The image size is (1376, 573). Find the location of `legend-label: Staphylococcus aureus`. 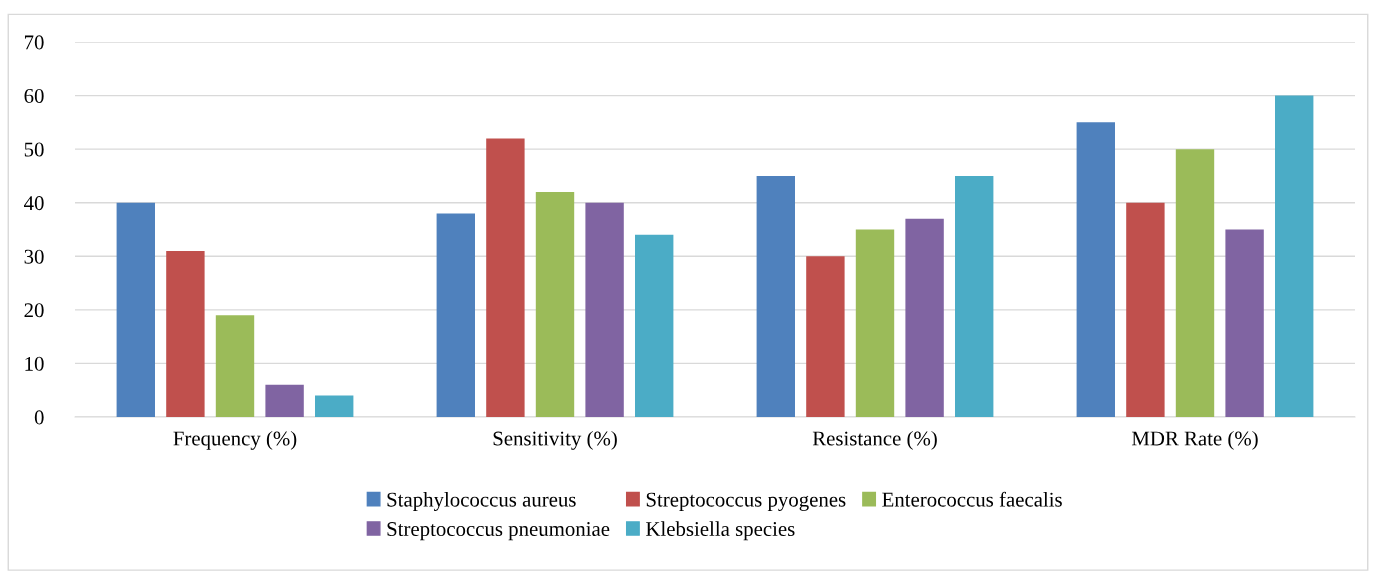

legend-label: Staphylococcus aureus is located at coordinates (481, 501).